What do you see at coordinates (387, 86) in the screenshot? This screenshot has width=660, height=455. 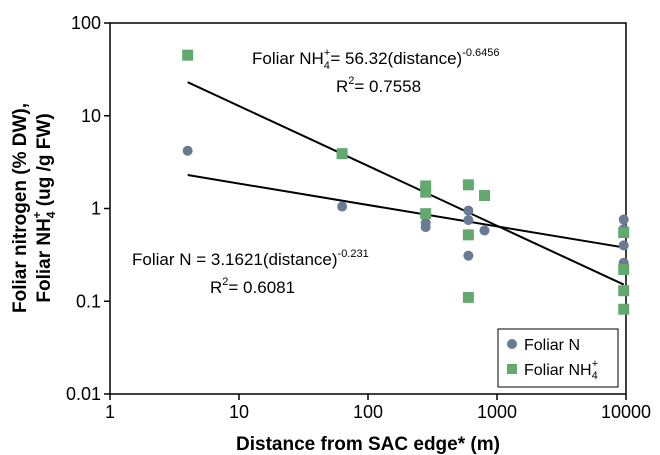 I see `nh4-r2-suffix: = 0.7558` at bounding box center [387, 86].